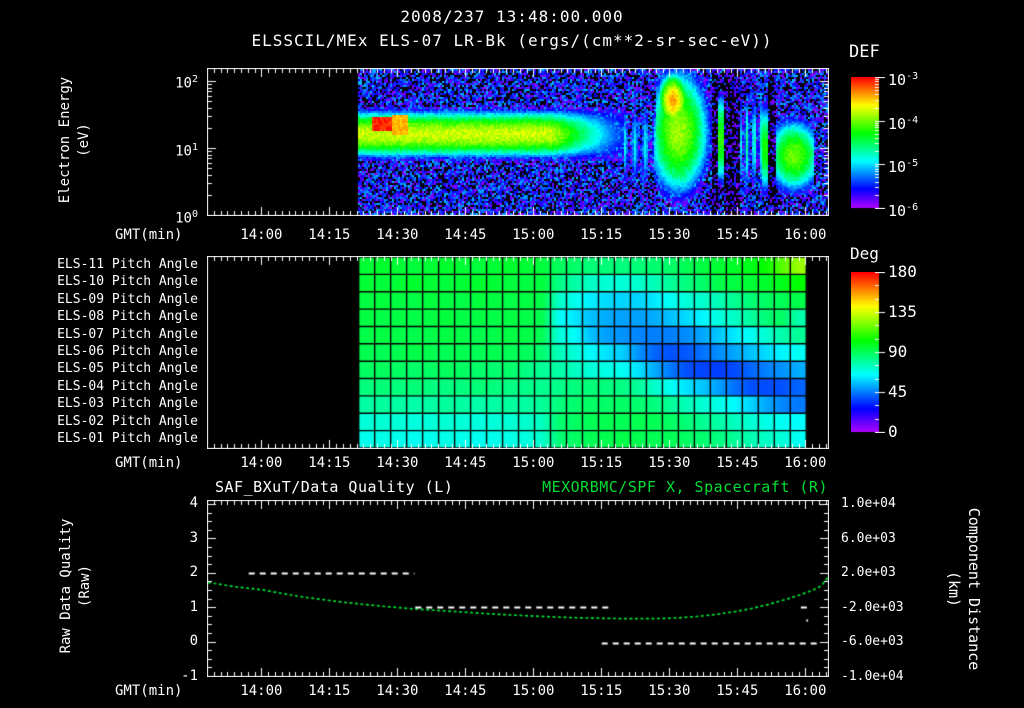 The image size is (1024, 708). Describe the element at coordinates (193, 572) in the screenshot. I see `p3-left-tick-label: 2` at that location.